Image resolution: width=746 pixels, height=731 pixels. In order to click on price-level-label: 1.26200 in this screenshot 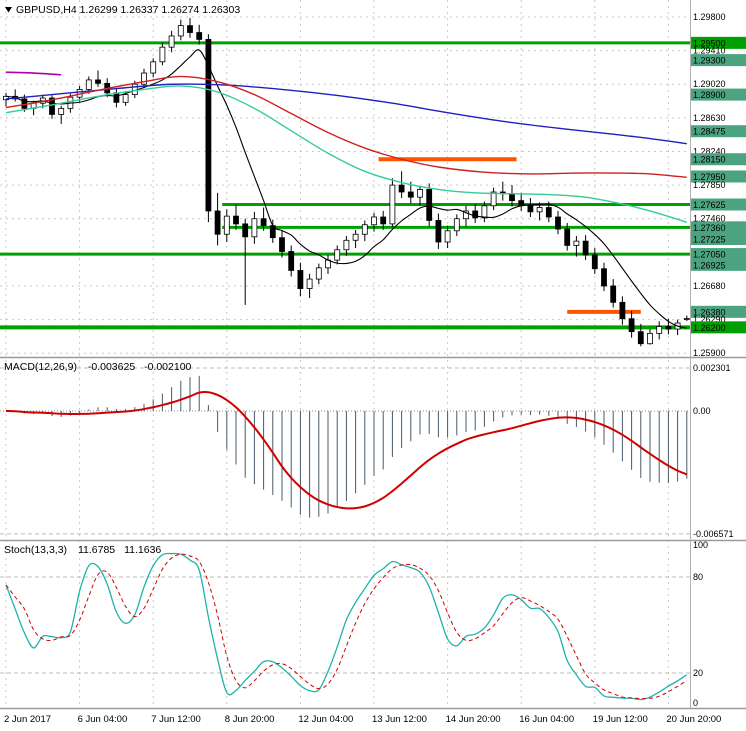, I will do `click(709, 328)`.